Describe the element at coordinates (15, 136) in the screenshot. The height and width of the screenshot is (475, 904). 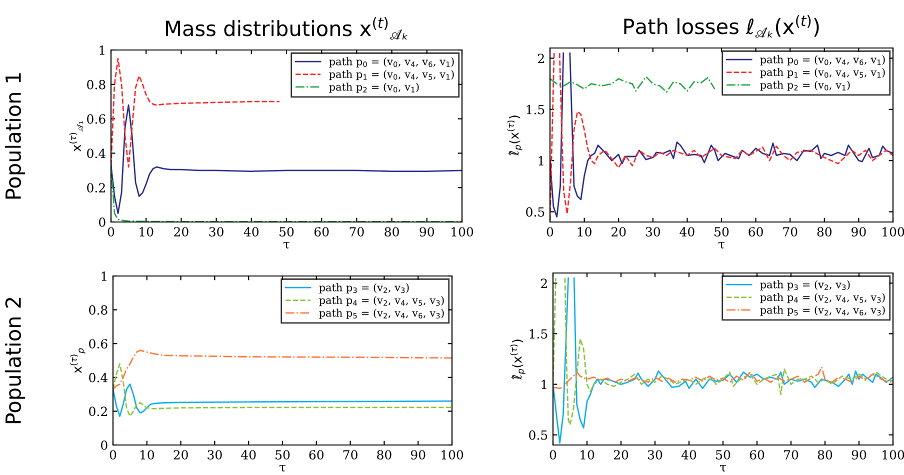
I see `text: Population 1` at that location.